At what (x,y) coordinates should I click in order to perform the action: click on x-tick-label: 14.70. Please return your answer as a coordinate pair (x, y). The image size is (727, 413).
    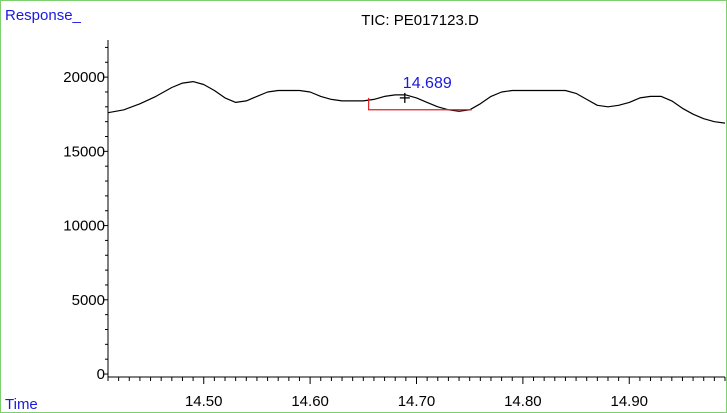
    Looking at the image, I should click on (417, 401).